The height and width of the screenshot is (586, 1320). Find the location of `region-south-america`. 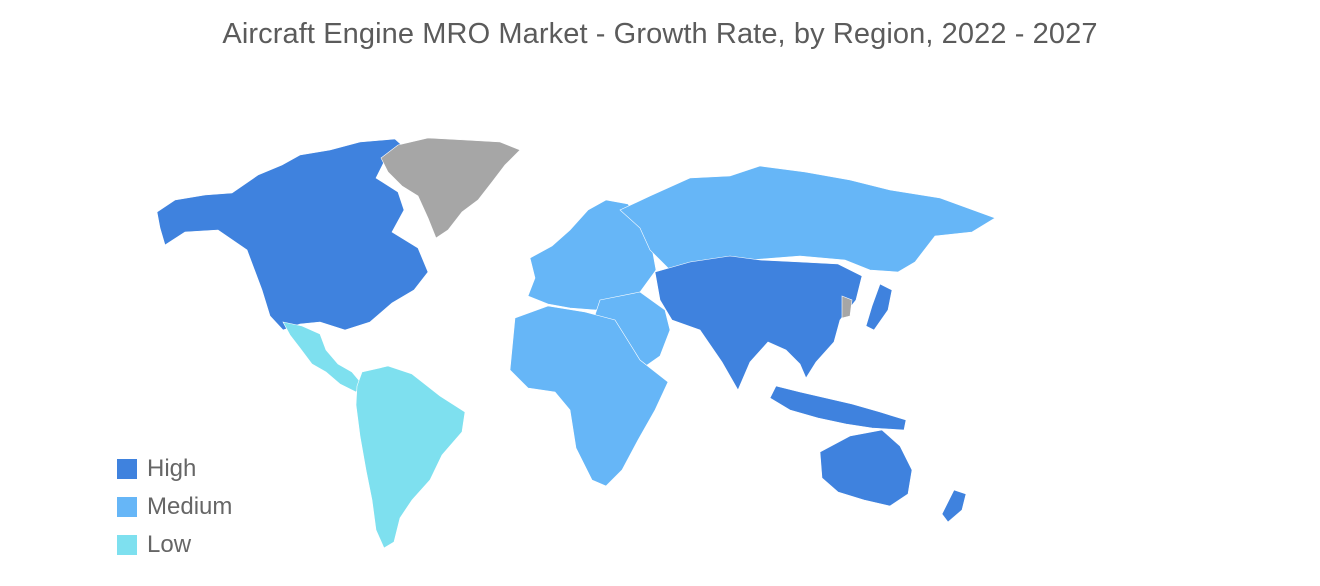

region-south-america is located at coordinates (410, 457).